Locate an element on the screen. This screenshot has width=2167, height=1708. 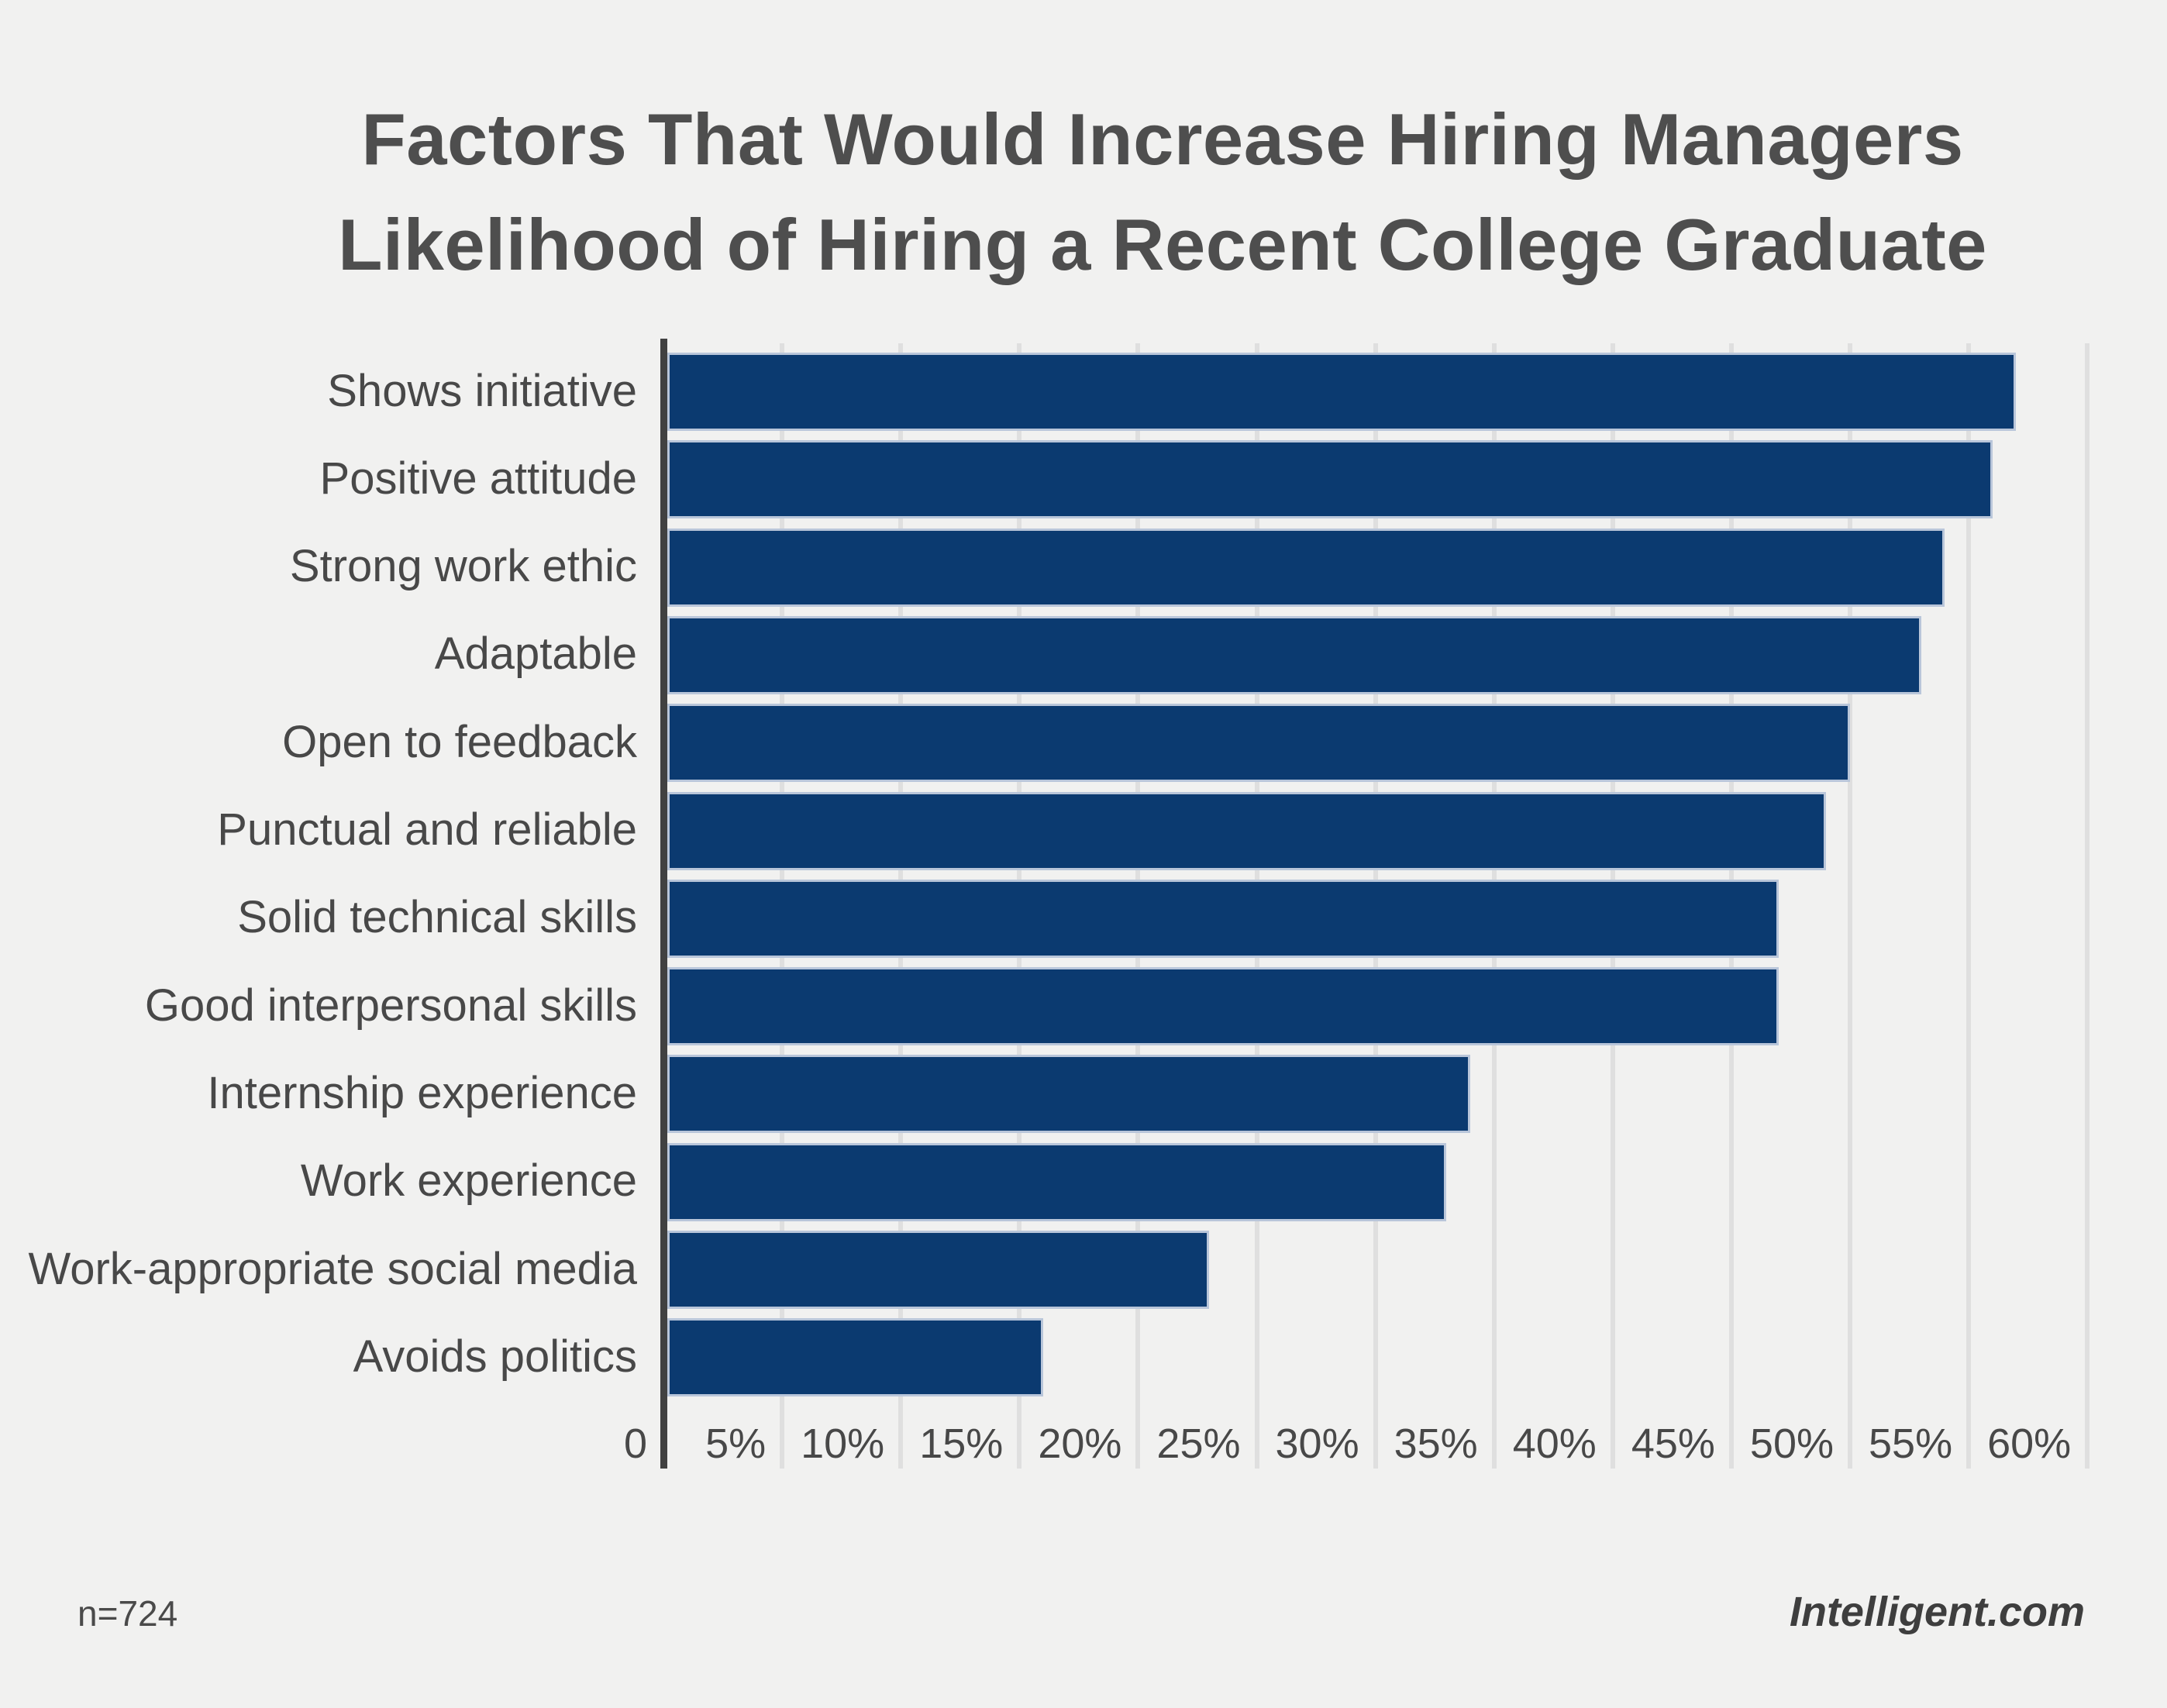
bar-adaptable is located at coordinates (1294, 654).